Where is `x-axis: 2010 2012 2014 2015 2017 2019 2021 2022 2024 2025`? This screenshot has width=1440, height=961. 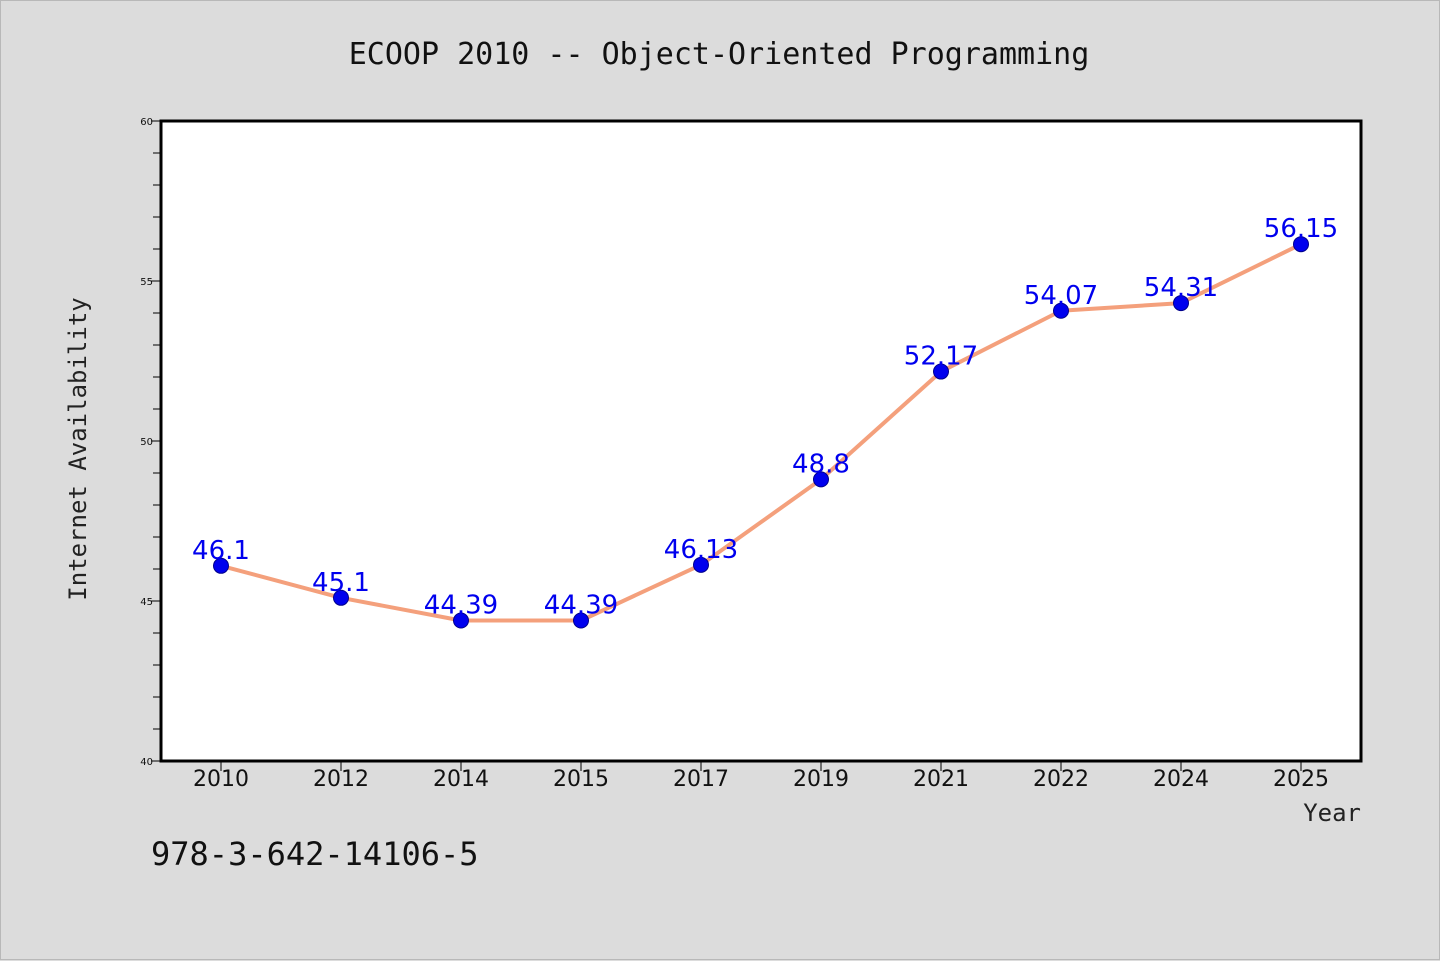 x-axis: 2010 2012 2014 2015 2017 2019 2021 2022 2024 2025 is located at coordinates (761, 776).